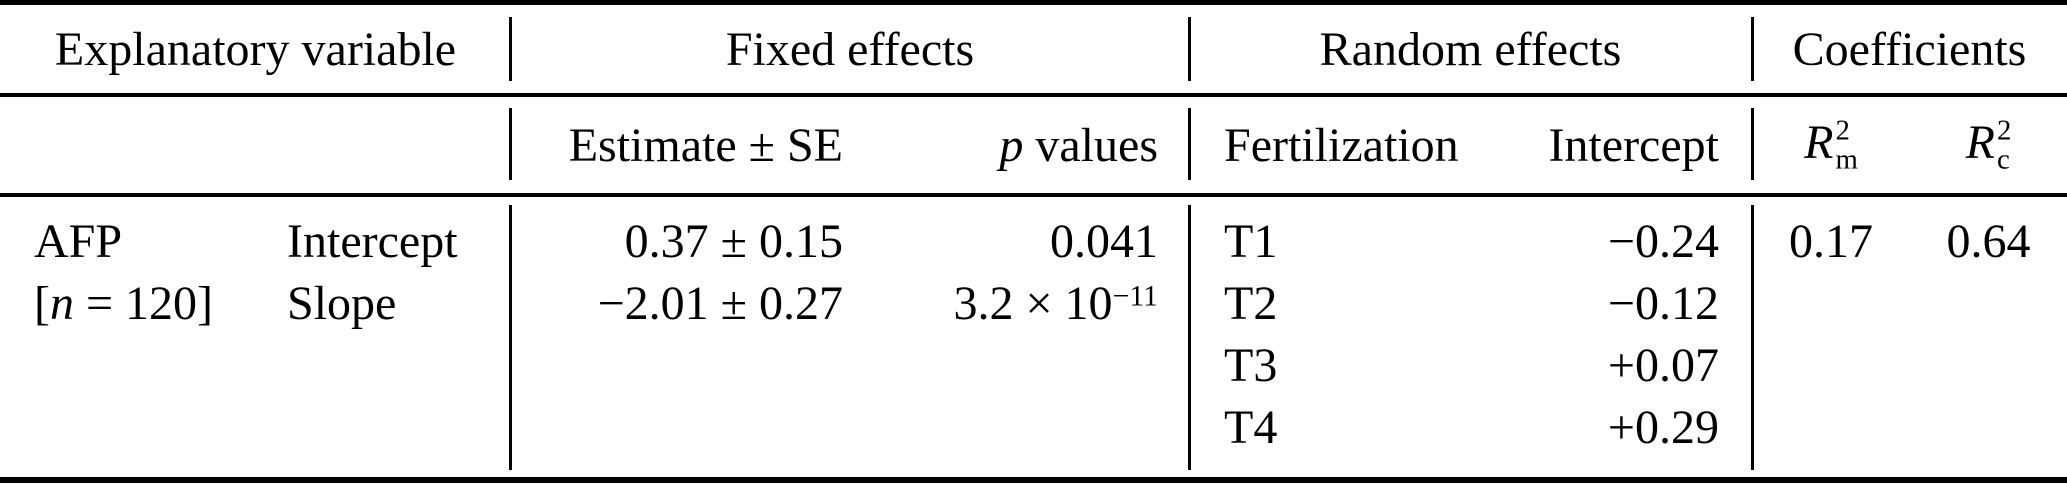 The height and width of the screenshot is (484, 2067). Describe the element at coordinates (1470, 49) in the screenshot. I see `group-header-random-effects: Random effects` at that location.